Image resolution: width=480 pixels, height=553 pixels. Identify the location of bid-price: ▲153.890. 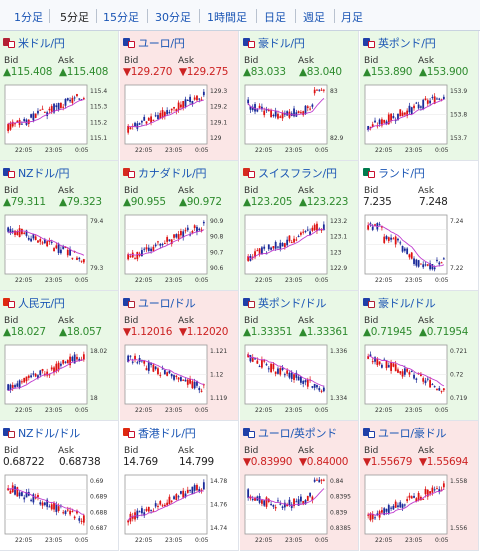
(387, 72).